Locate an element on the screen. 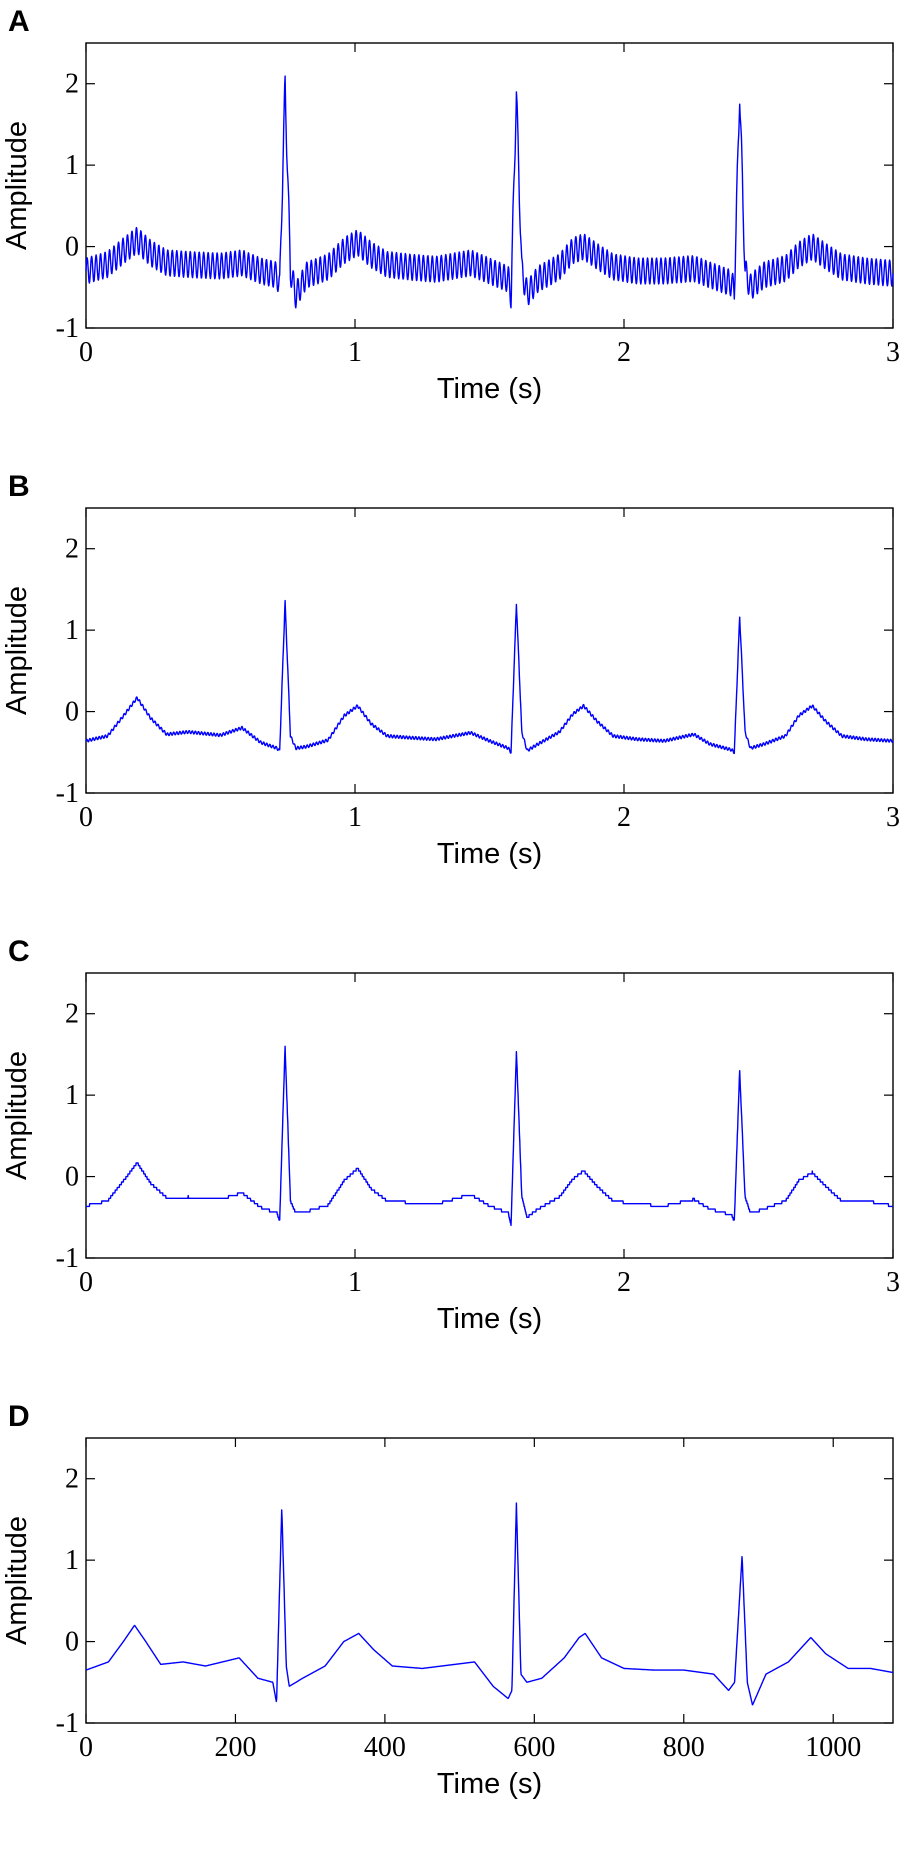  x-tick-label: 200 is located at coordinates (235, 1747).